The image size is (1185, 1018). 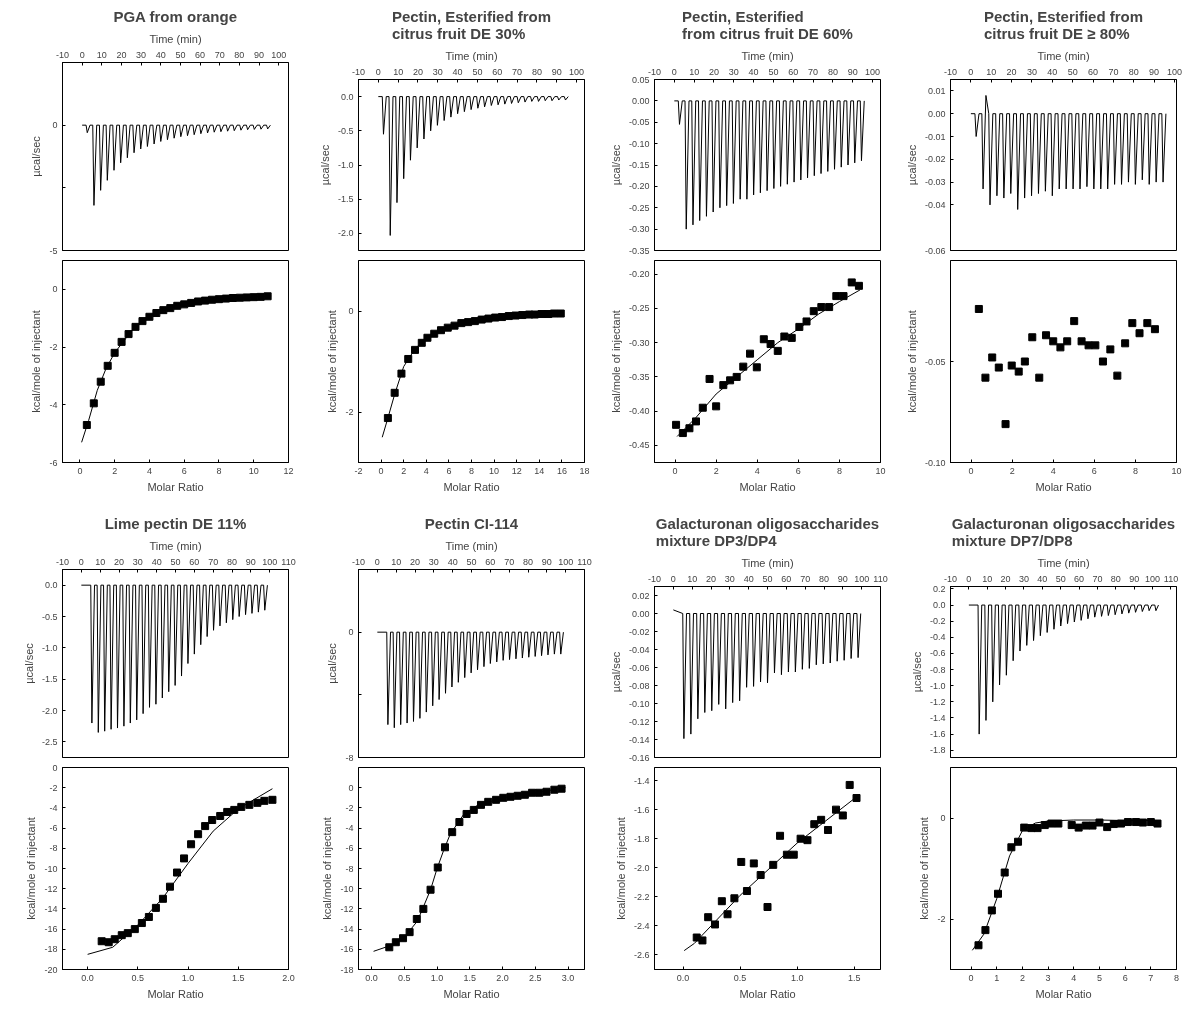 What do you see at coordinates (51, 908) in the screenshot?
I see `y-tick-label: -14` at bounding box center [51, 908].